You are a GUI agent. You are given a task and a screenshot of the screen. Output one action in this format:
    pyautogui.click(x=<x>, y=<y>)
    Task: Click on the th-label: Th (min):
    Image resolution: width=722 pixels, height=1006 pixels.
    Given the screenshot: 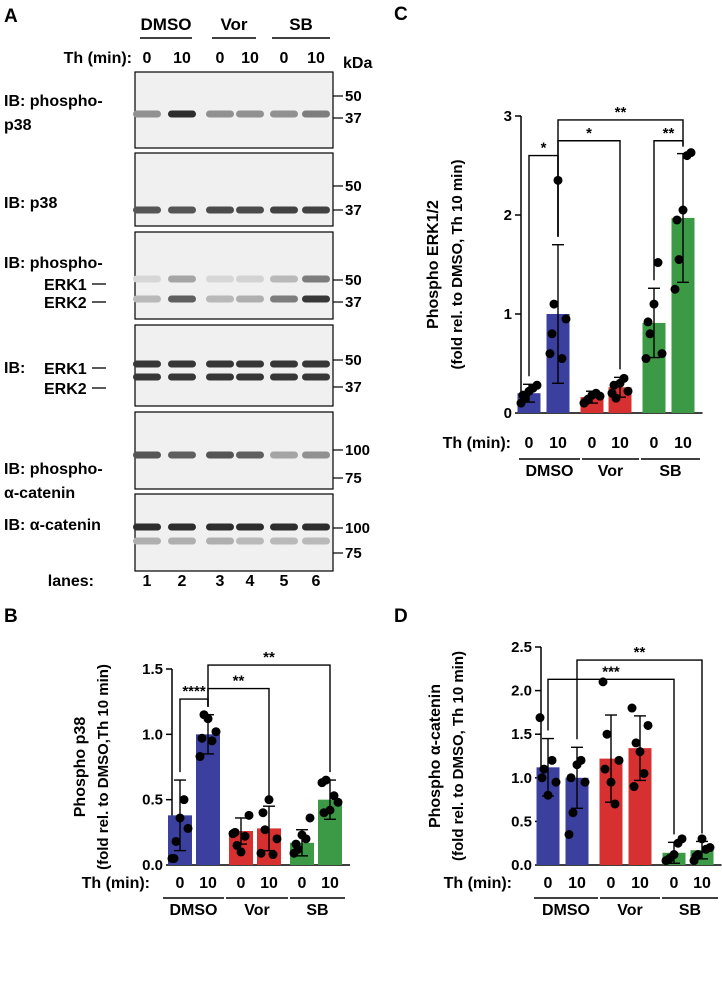 What is the action you would take?
    pyautogui.click(x=116, y=883)
    